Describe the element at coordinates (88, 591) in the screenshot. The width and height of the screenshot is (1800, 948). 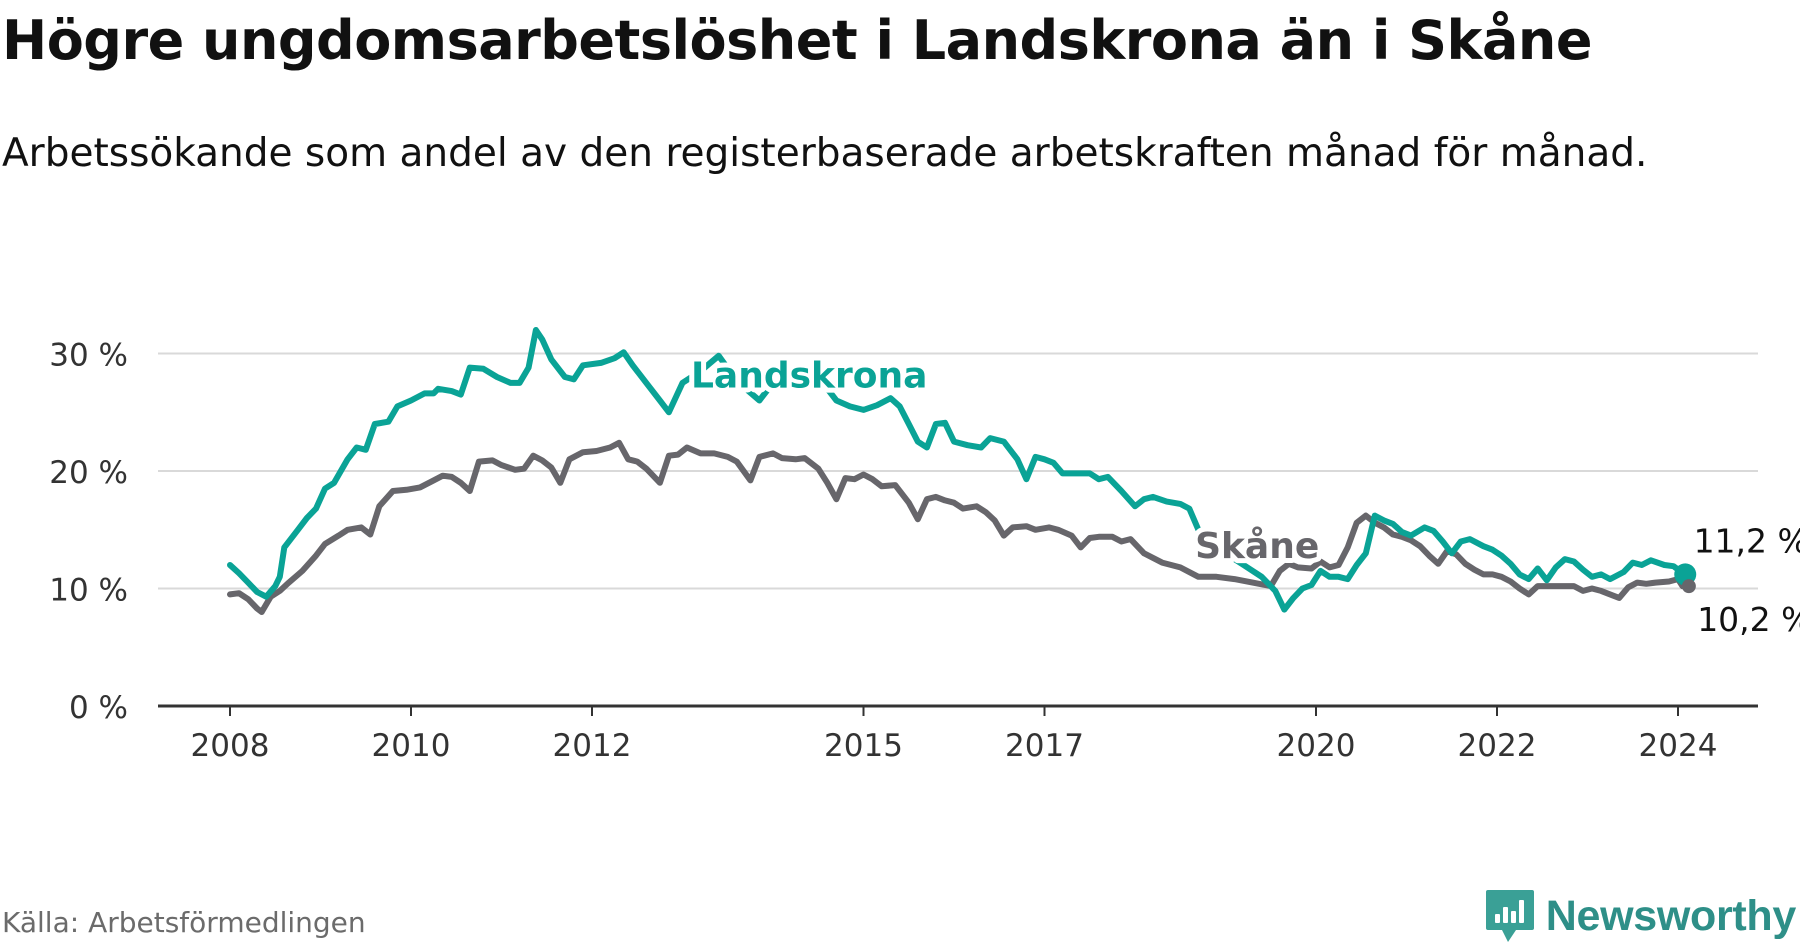
I see `y-tick-label: 10 %` at that location.